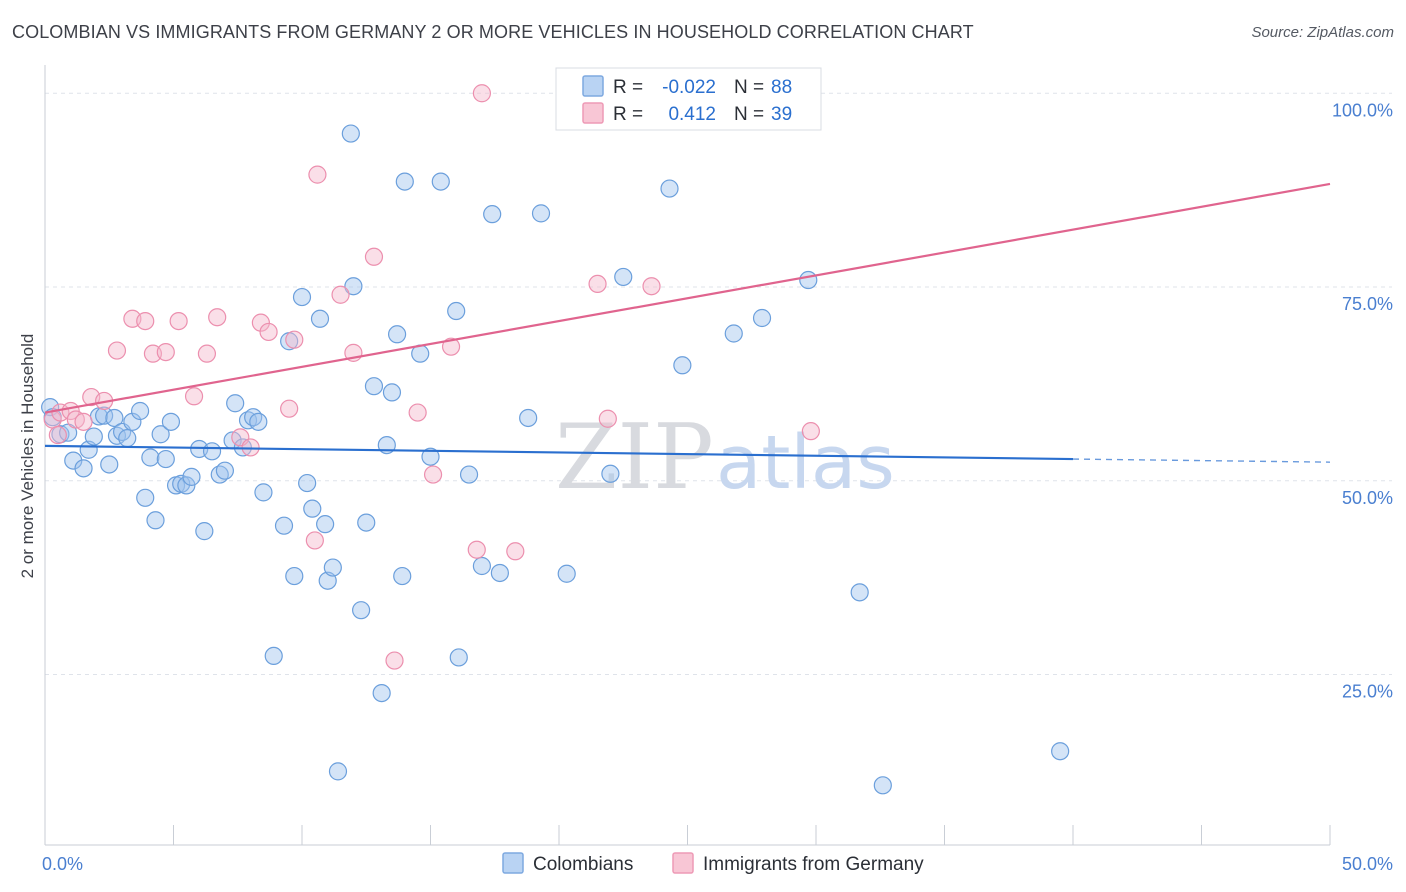 This screenshot has height=892, width=1406. Describe the element at coordinates (593, 86) in the screenshot. I see `legend-swatch-colombians` at that location.